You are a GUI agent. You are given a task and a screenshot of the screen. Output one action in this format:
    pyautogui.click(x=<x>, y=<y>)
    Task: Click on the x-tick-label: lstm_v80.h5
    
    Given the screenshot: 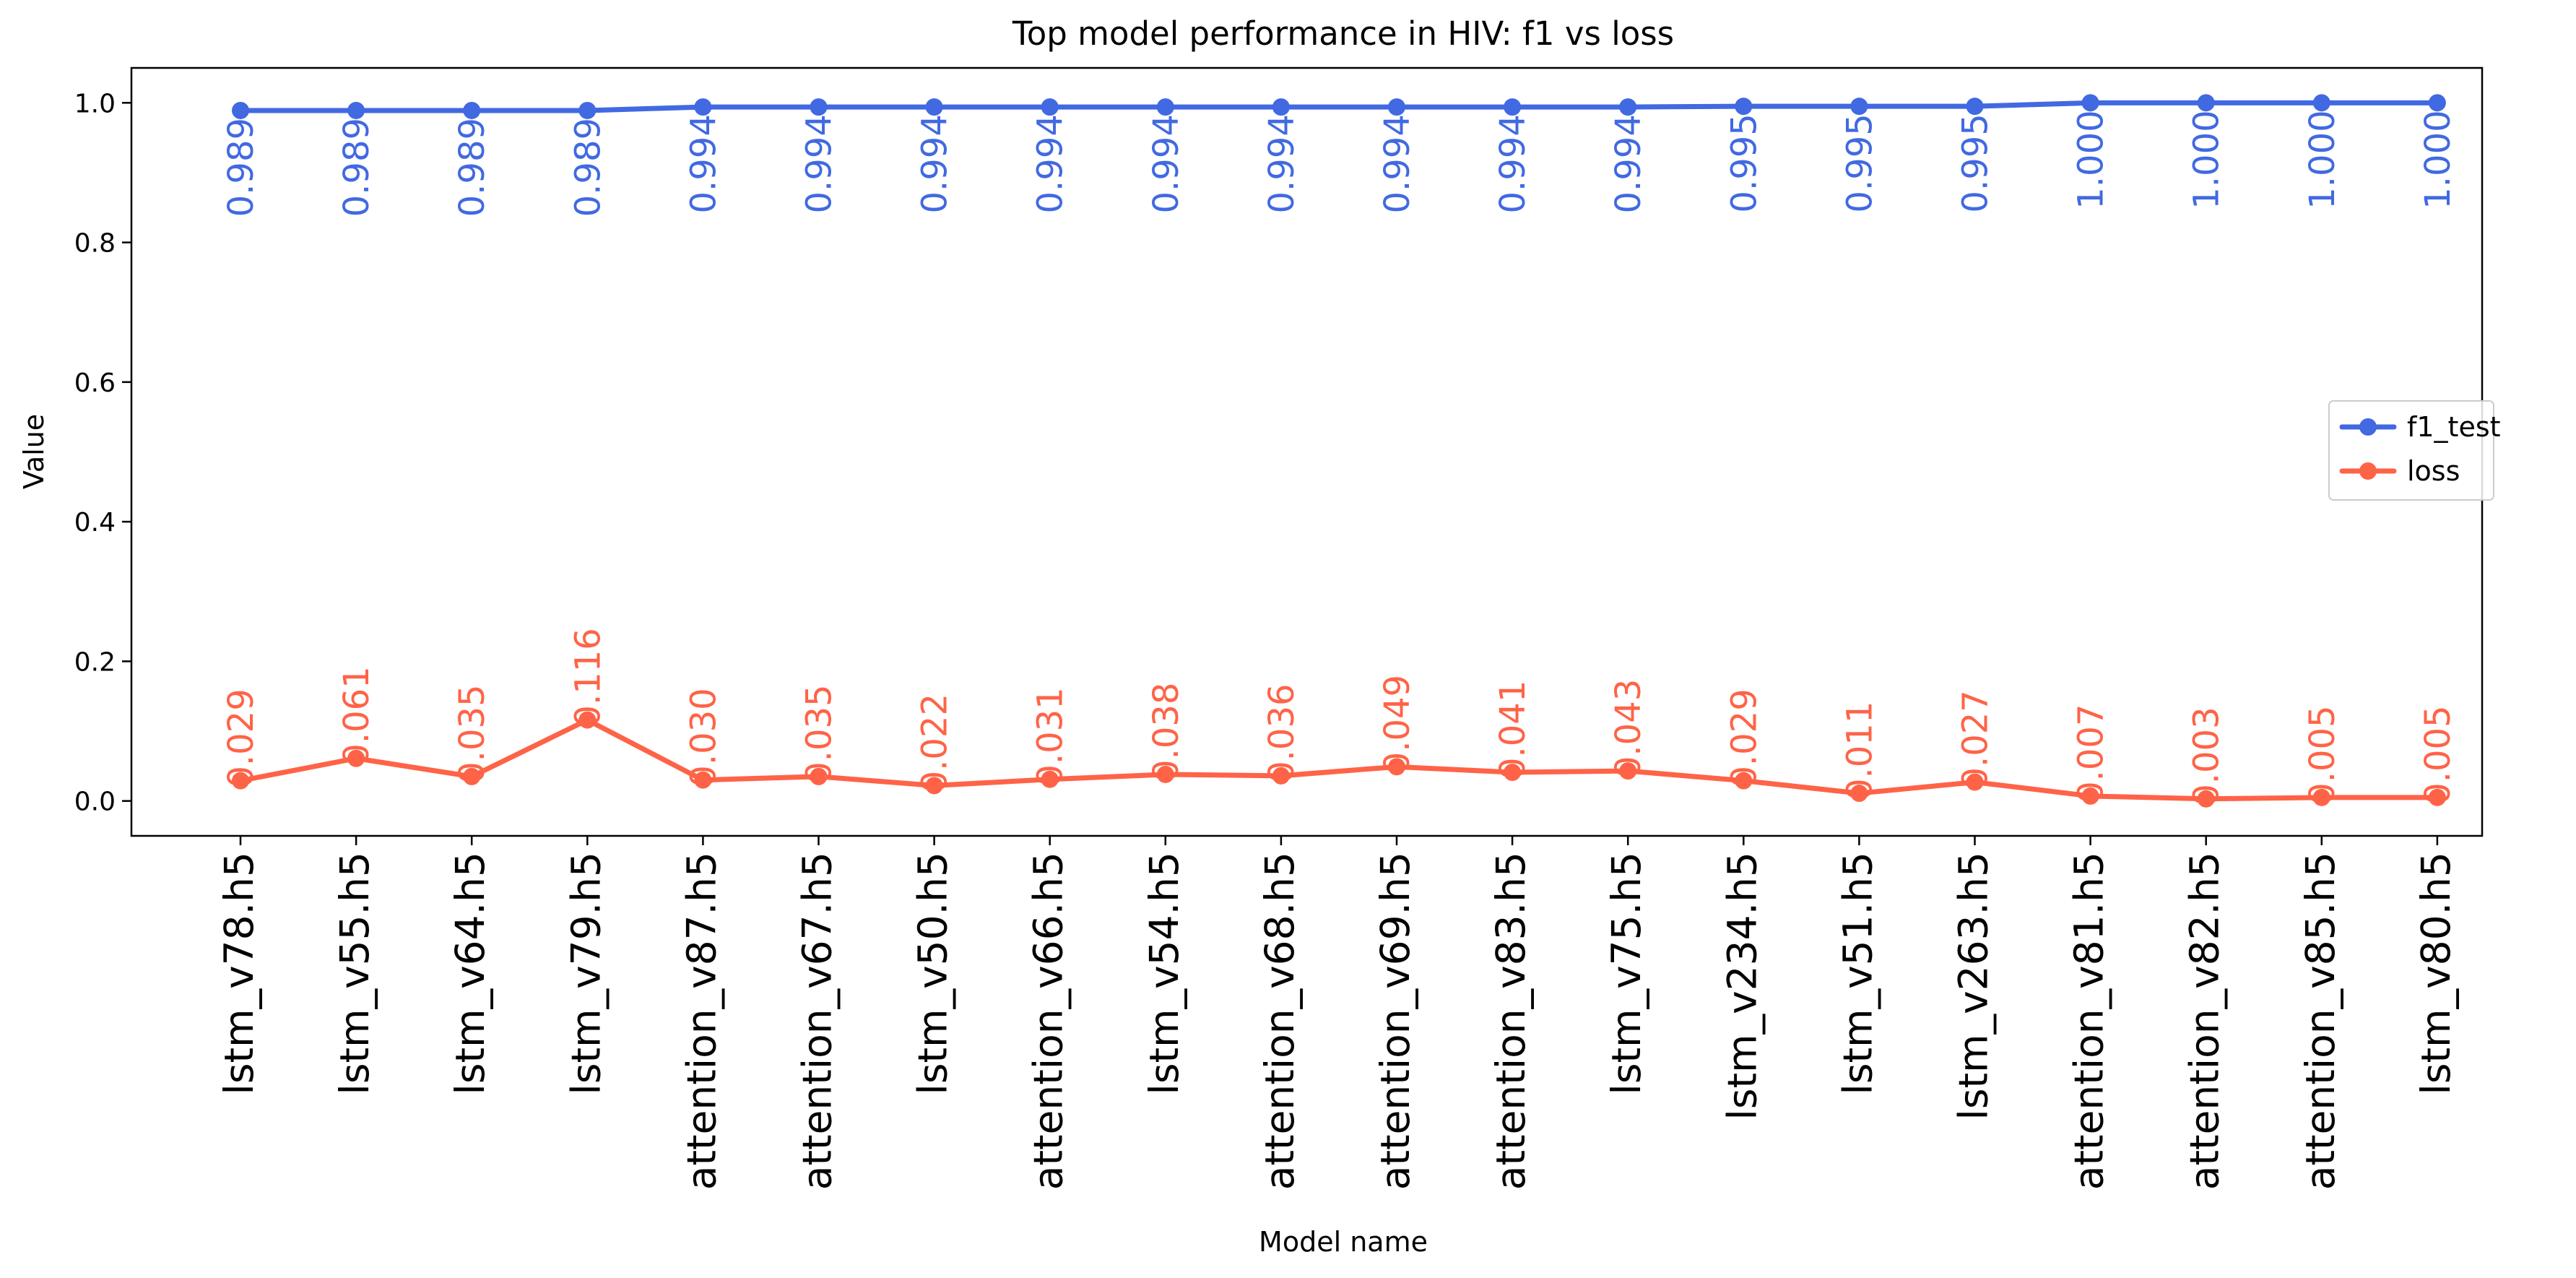 What is the action you would take?
    pyautogui.click(x=2436, y=973)
    